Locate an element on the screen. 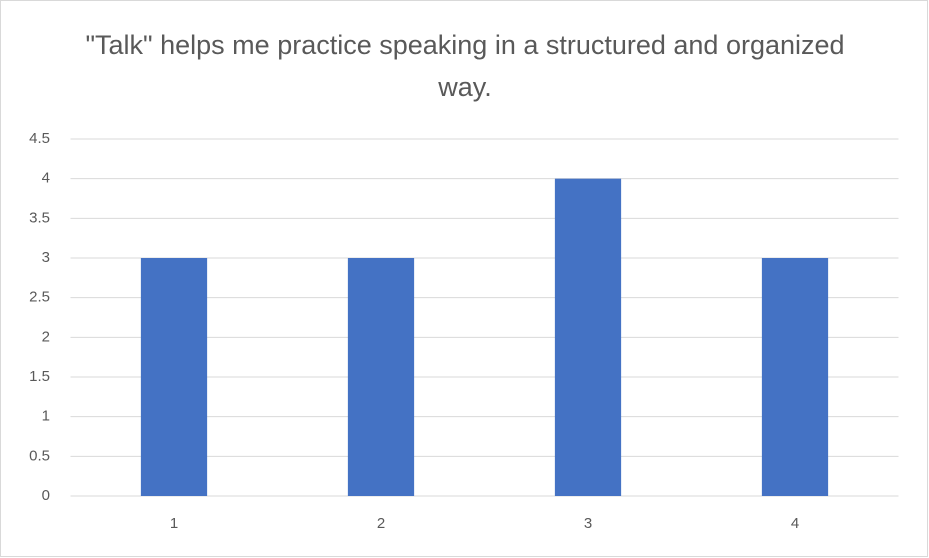 This screenshot has height=558, width=929. y-tick-label: 4.5 is located at coordinates (39, 138).